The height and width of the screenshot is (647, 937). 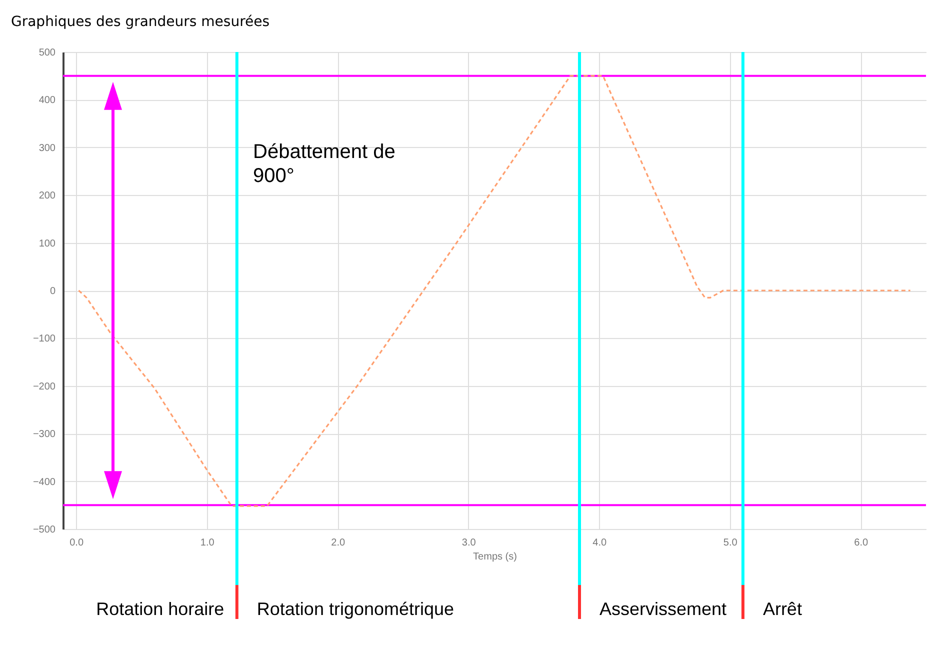 I want to click on text: Rotation trigonométrique, so click(x=355, y=609).